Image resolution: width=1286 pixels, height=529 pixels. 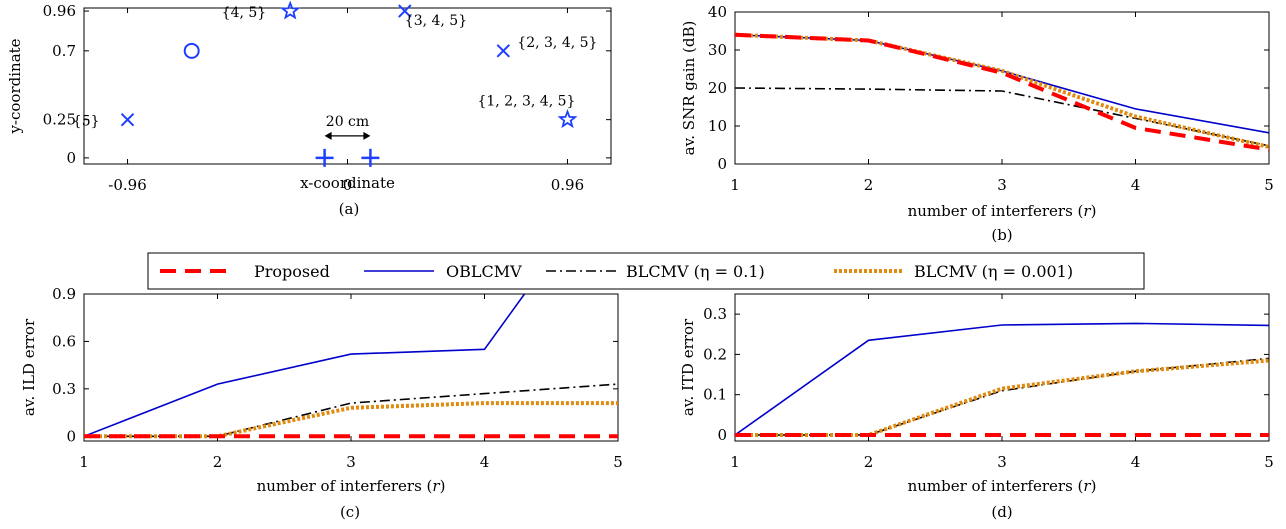 I want to click on y-tick-label: 0.2, so click(x=715, y=354).